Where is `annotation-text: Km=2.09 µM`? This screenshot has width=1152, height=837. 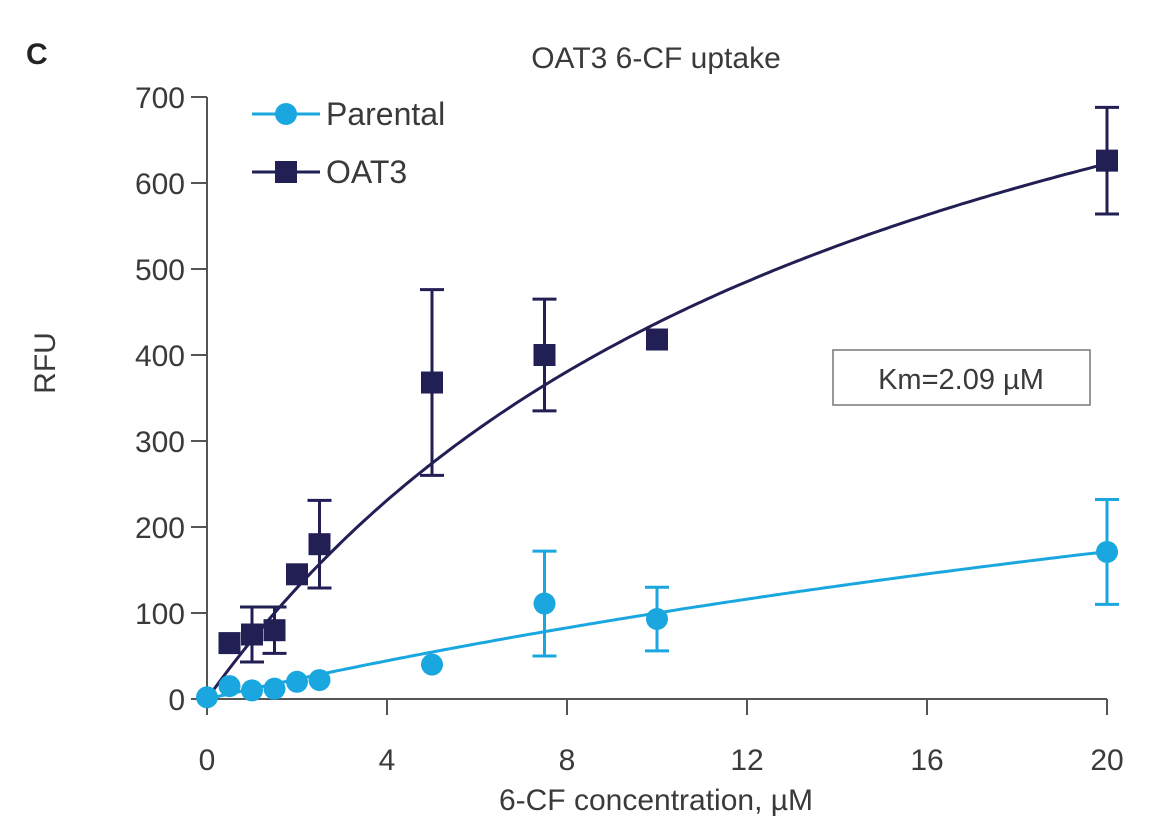 annotation-text: Km=2.09 µM is located at coordinates (961, 380).